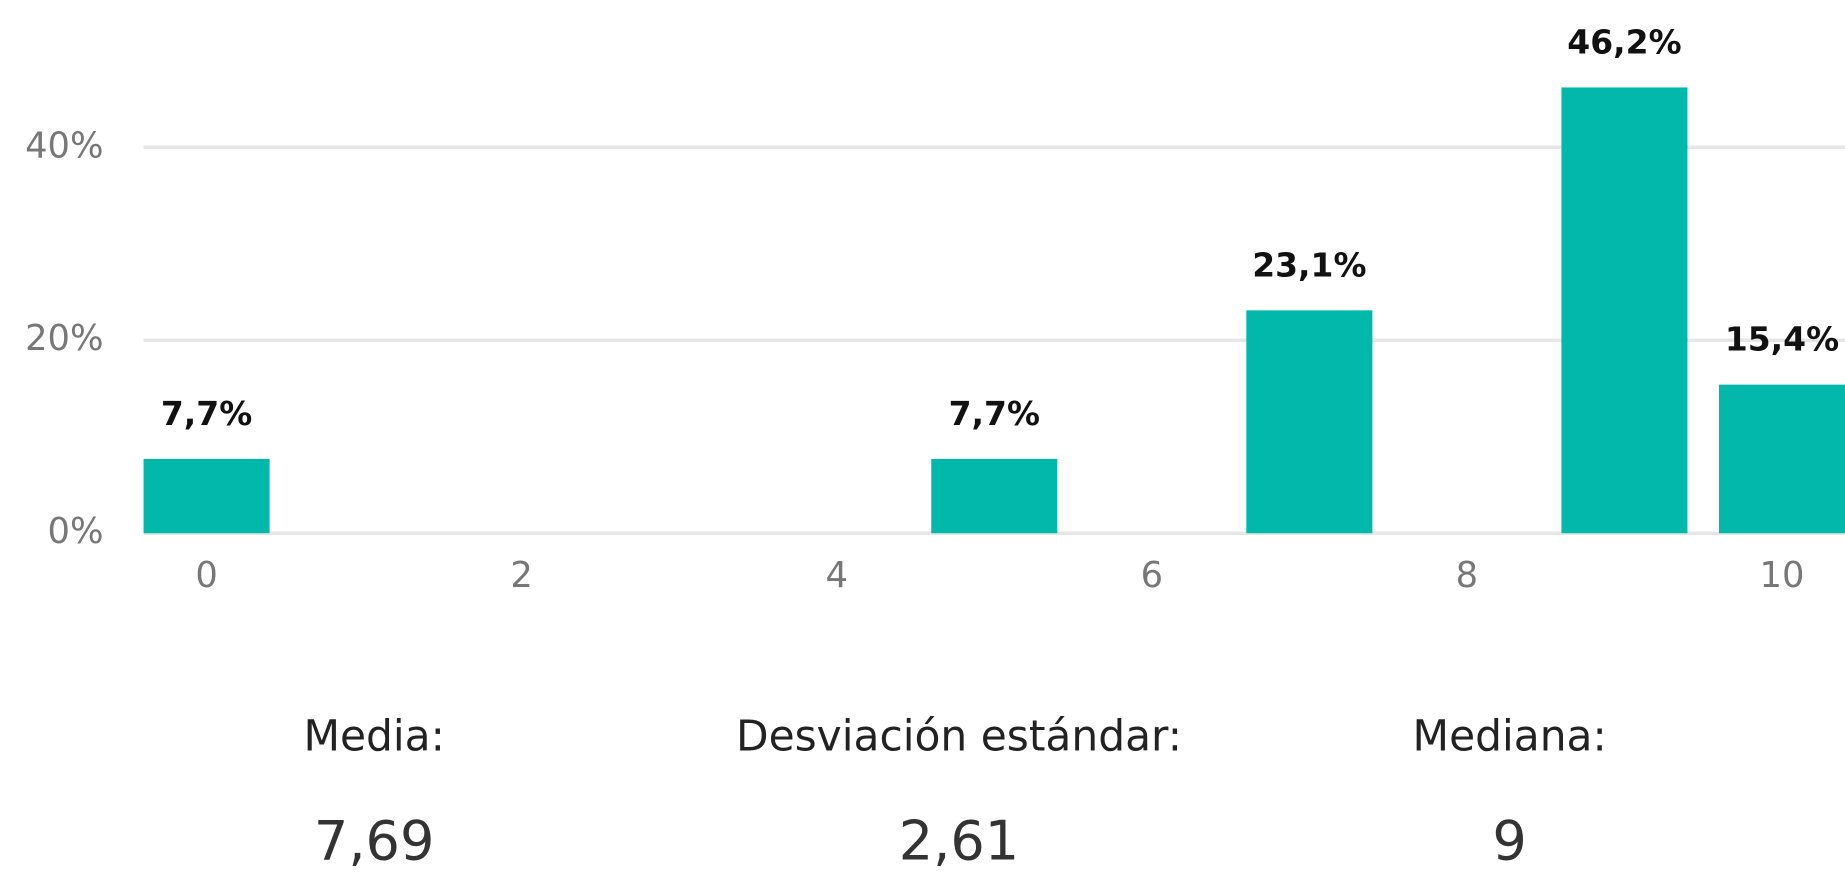  I want to click on x-tick-label: 8, so click(1467, 575).